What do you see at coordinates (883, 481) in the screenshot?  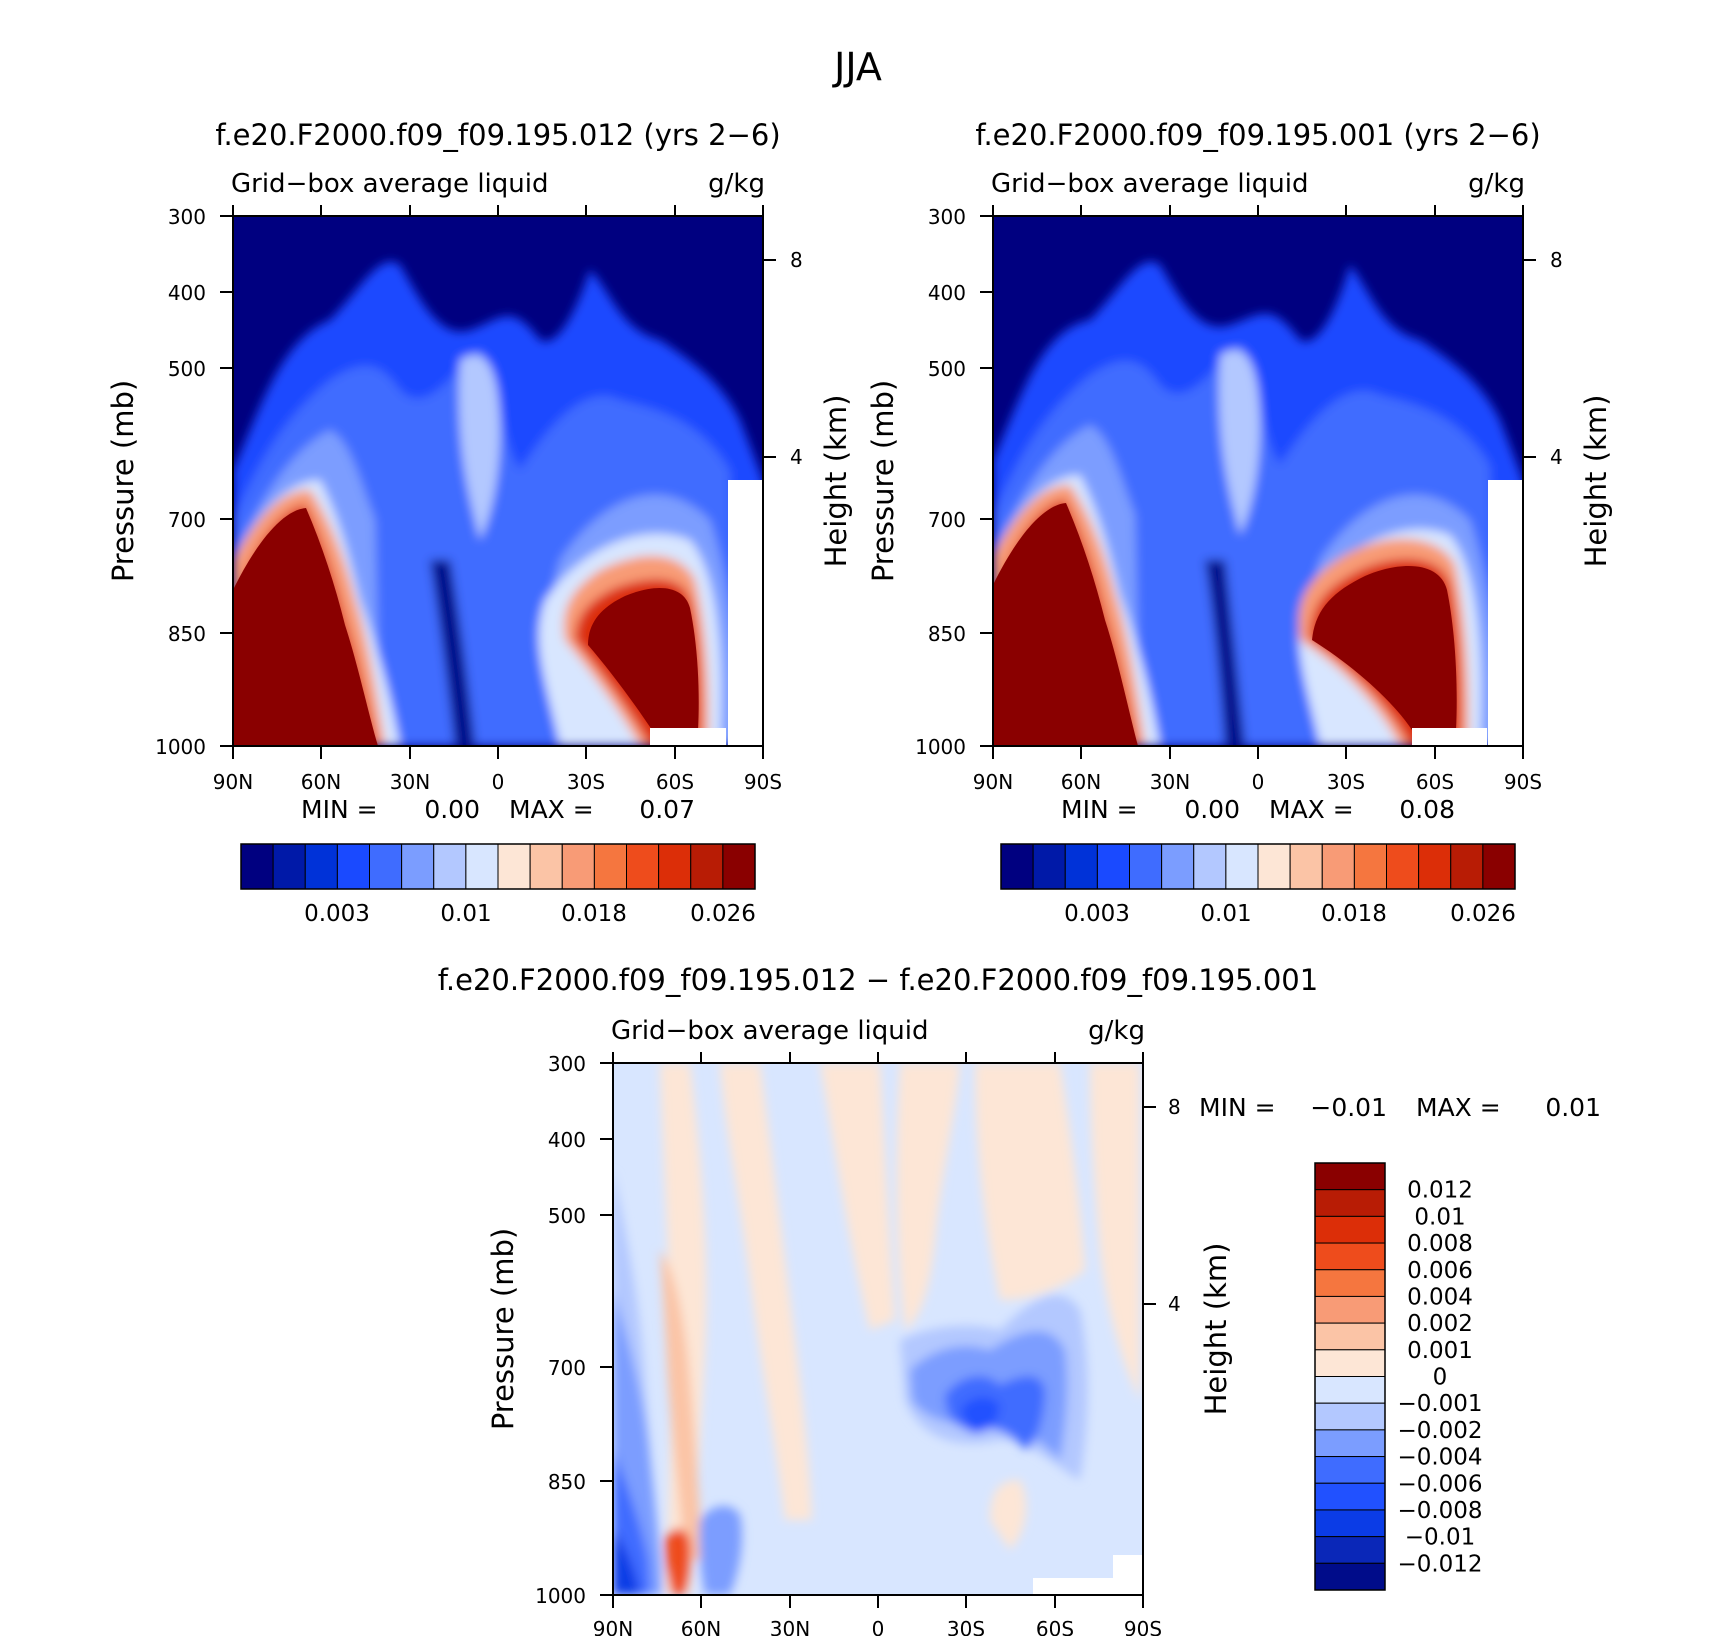 I see `panel-2-ylabel: Pressure (mb)` at bounding box center [883, 481].